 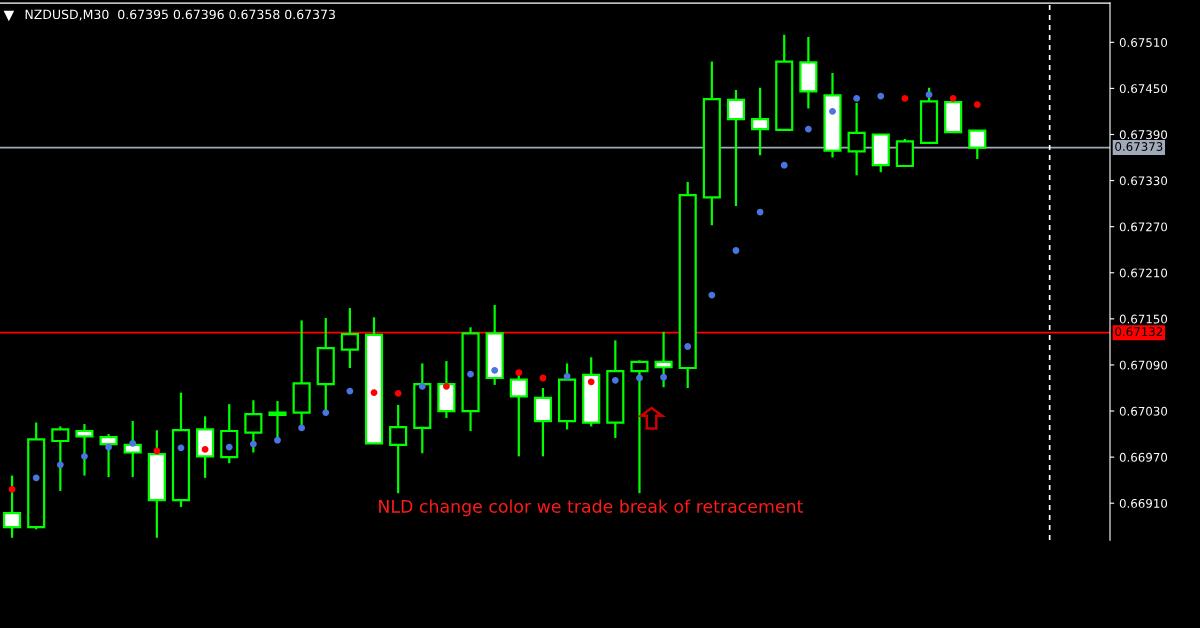 I want to click on y-tick-label: 0.67210, so click(x=1143, y=273).